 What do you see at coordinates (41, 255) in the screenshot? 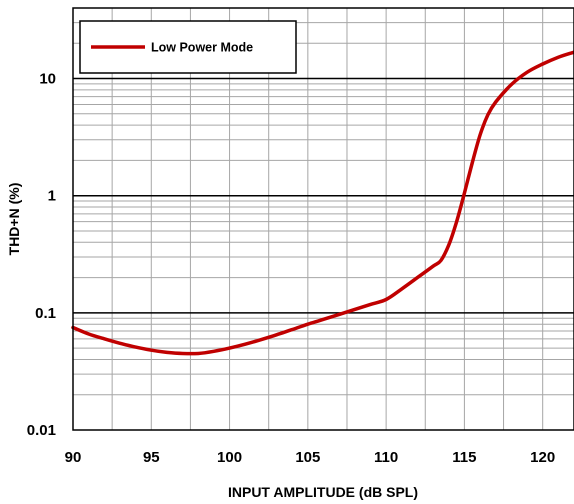
I see `y-tick-labels: 0.01 0.1 1 10` at bounding box center [41, 255].